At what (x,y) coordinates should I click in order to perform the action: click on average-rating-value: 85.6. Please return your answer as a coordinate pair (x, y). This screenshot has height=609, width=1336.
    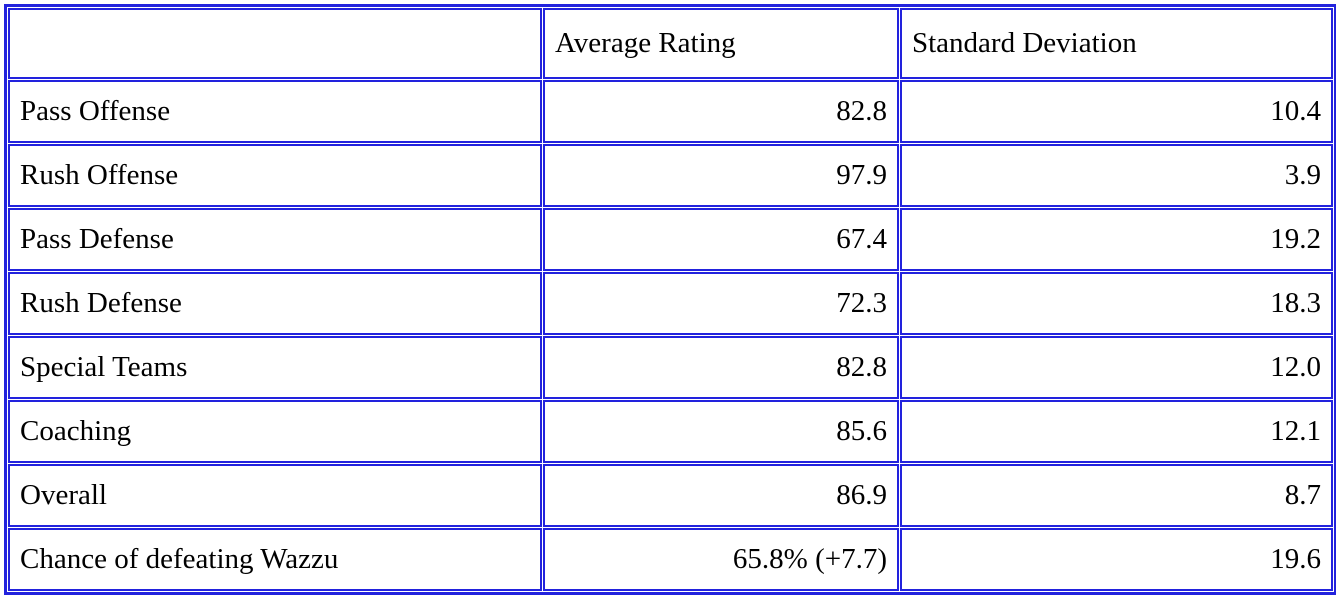
    Looking at the image, I should click on (721, 431).